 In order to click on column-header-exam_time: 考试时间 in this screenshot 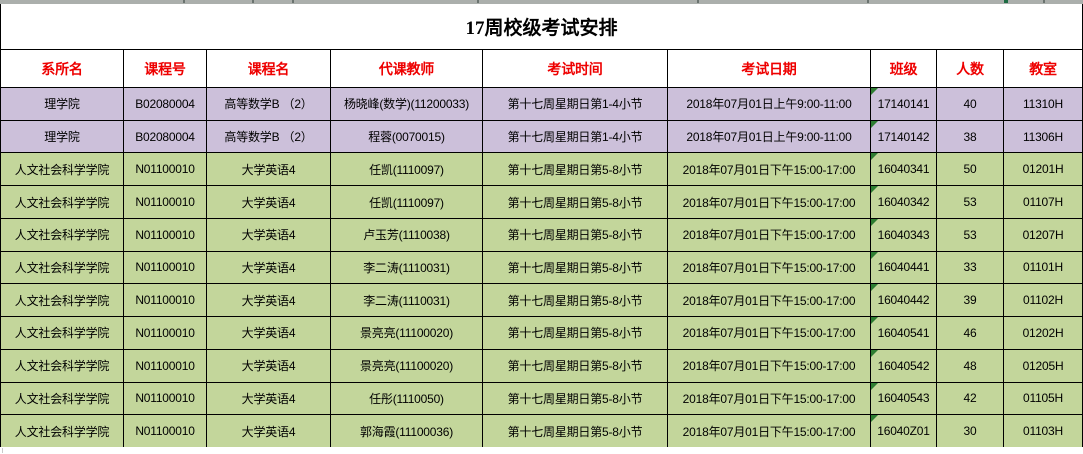, I will do `click(575, 68)`.